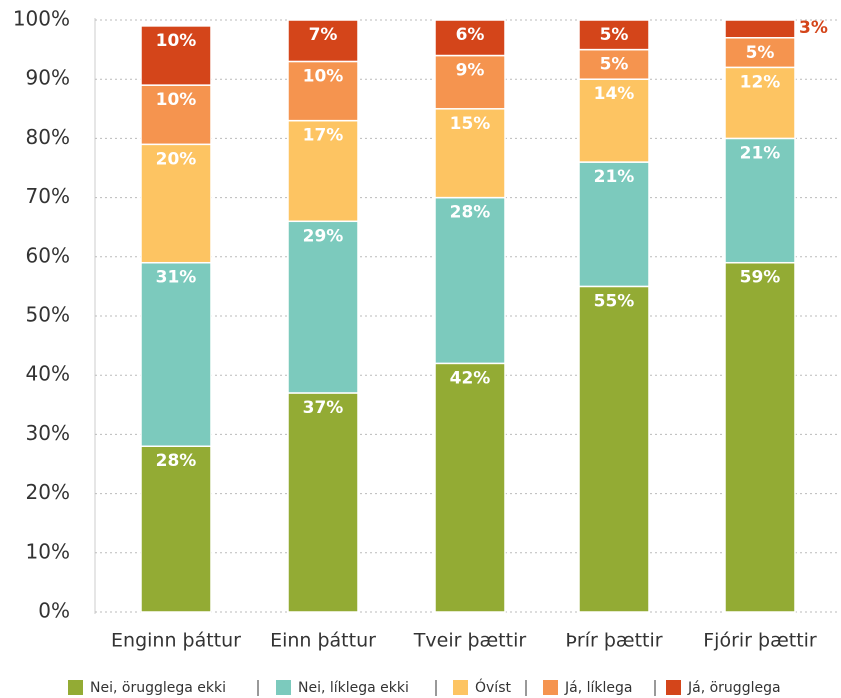 This screenshot has width=841, height=698. I want to click on value-label: 29%, so click(323, 236).